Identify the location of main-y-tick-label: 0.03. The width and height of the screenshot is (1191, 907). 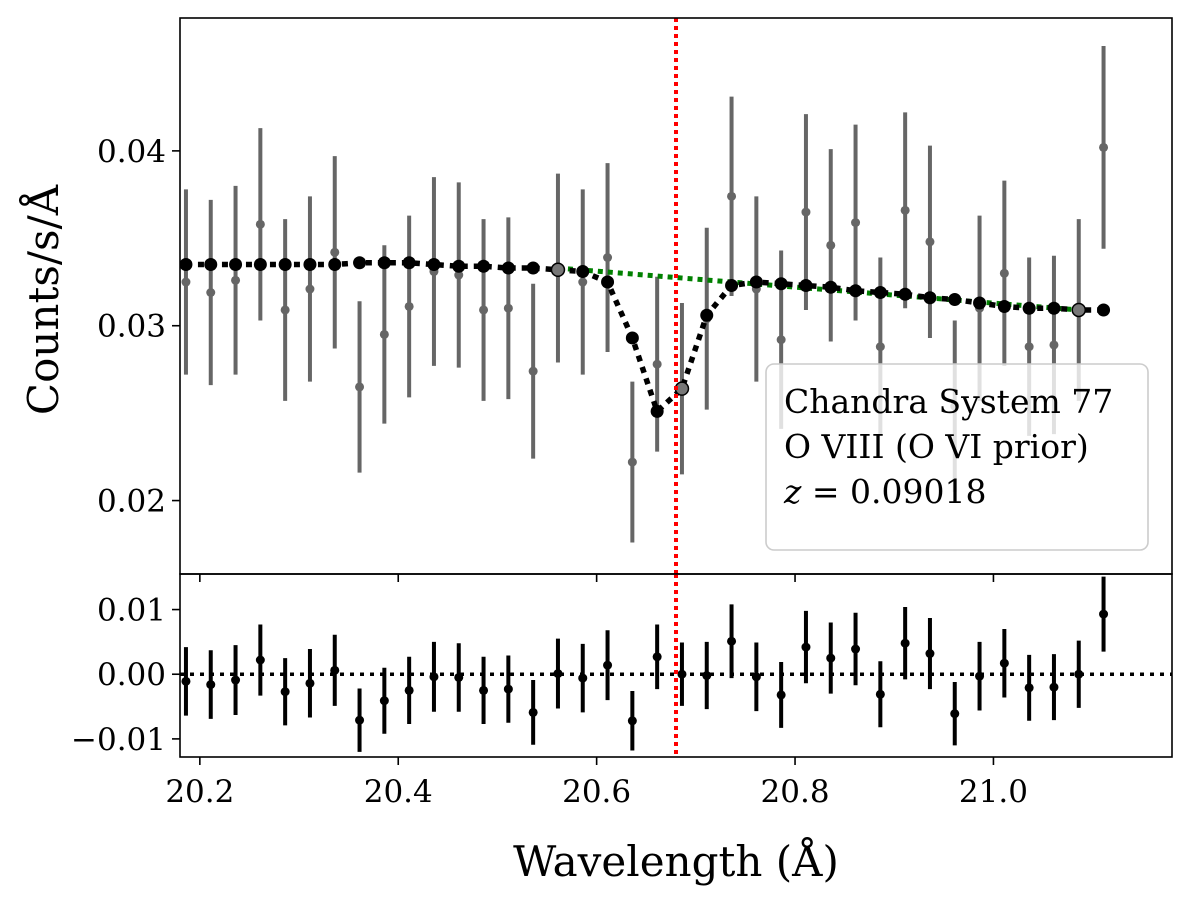
(131, 327).